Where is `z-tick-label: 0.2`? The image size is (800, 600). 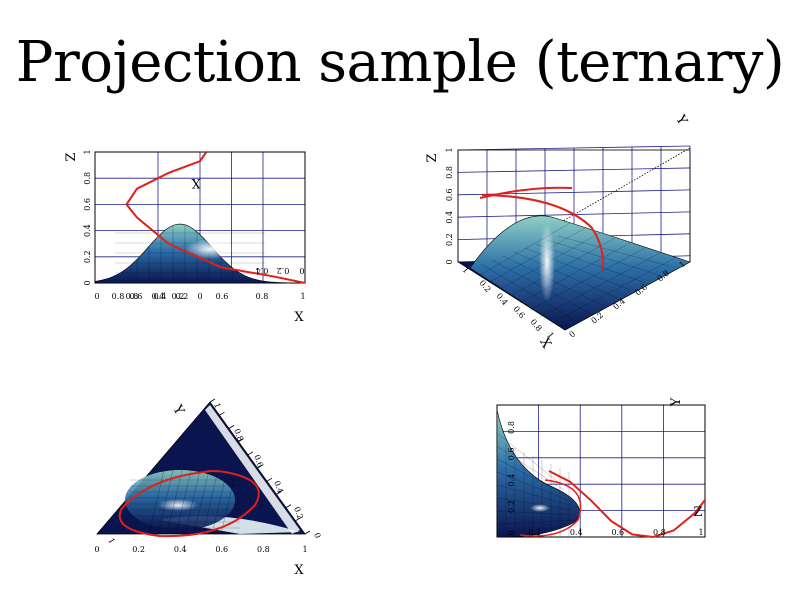 z-tick-label: 0.2 is located at coordinates (449, 239).